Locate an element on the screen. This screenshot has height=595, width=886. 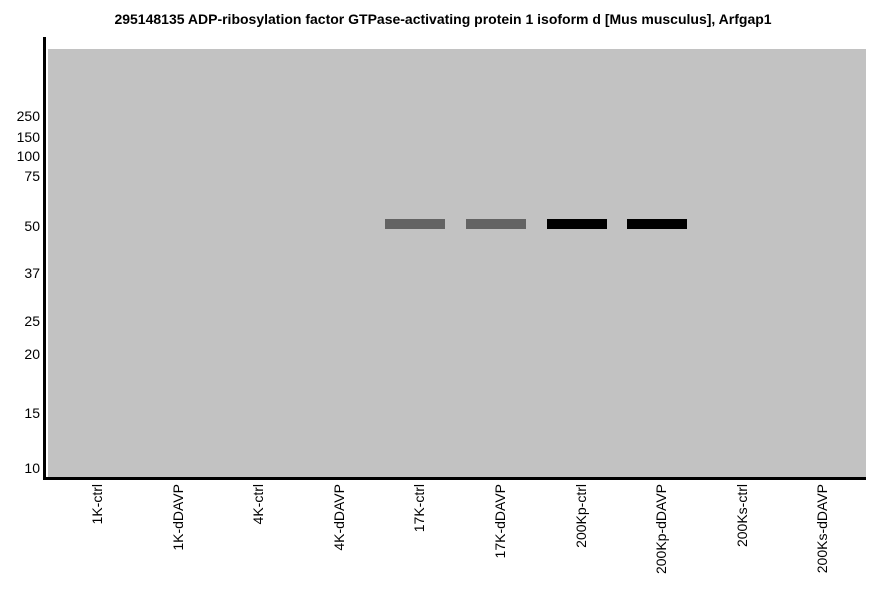
lane-label: 200Kp-dDAVP is located at coordinates (661, 529).